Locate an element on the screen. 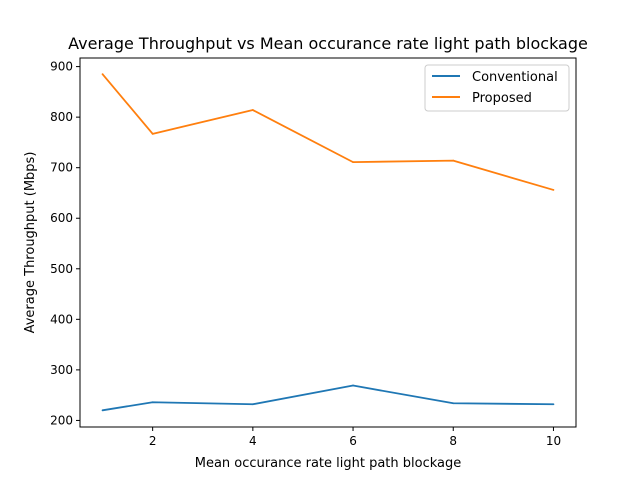 The height and width of the screenshot is (480, 640). y-tick-label: 500 is located at coordinates (61, 269).